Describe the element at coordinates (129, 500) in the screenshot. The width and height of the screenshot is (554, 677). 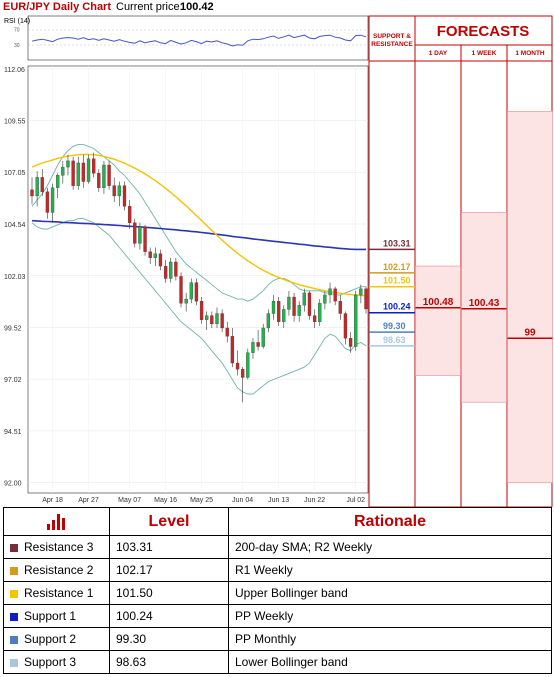
I see `x-tick-label: May 07` at that location.